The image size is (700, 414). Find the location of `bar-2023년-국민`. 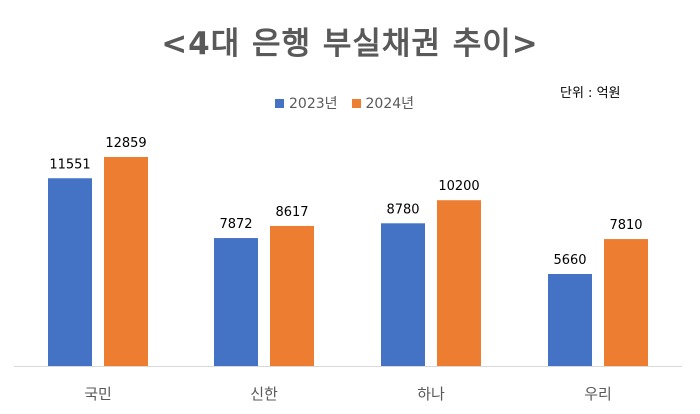

bar-2023년-국민 is located at coordinates (70, 272).